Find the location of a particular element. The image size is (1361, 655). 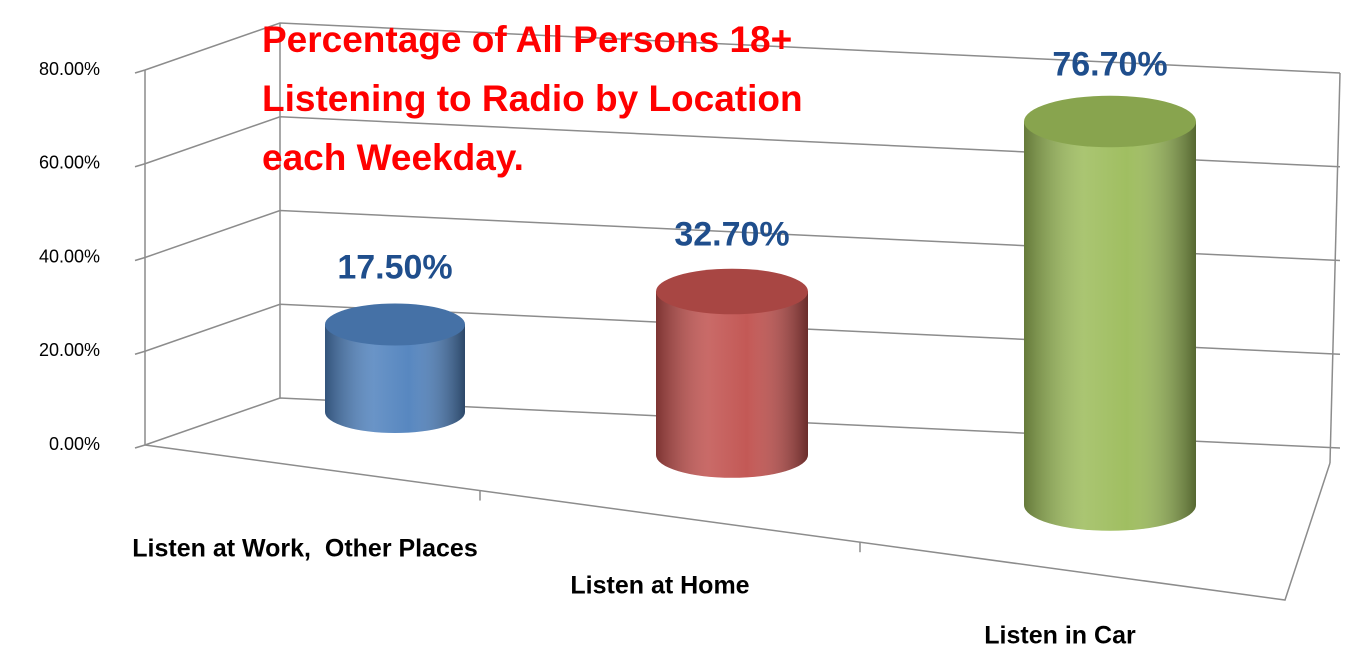

y-tick-label: 40.00% is located at coordinates (69, 256).